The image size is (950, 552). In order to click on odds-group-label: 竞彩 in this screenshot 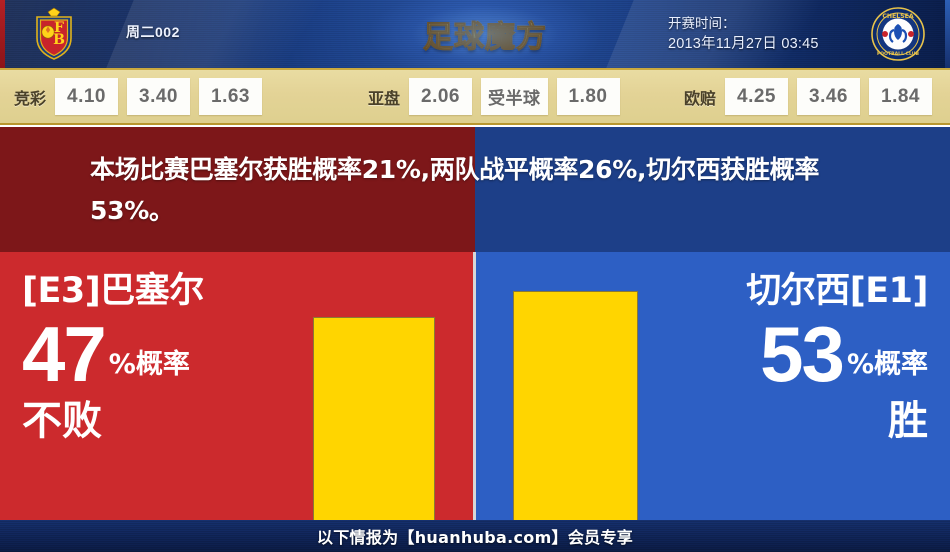, I will do `click(30, 98)`.